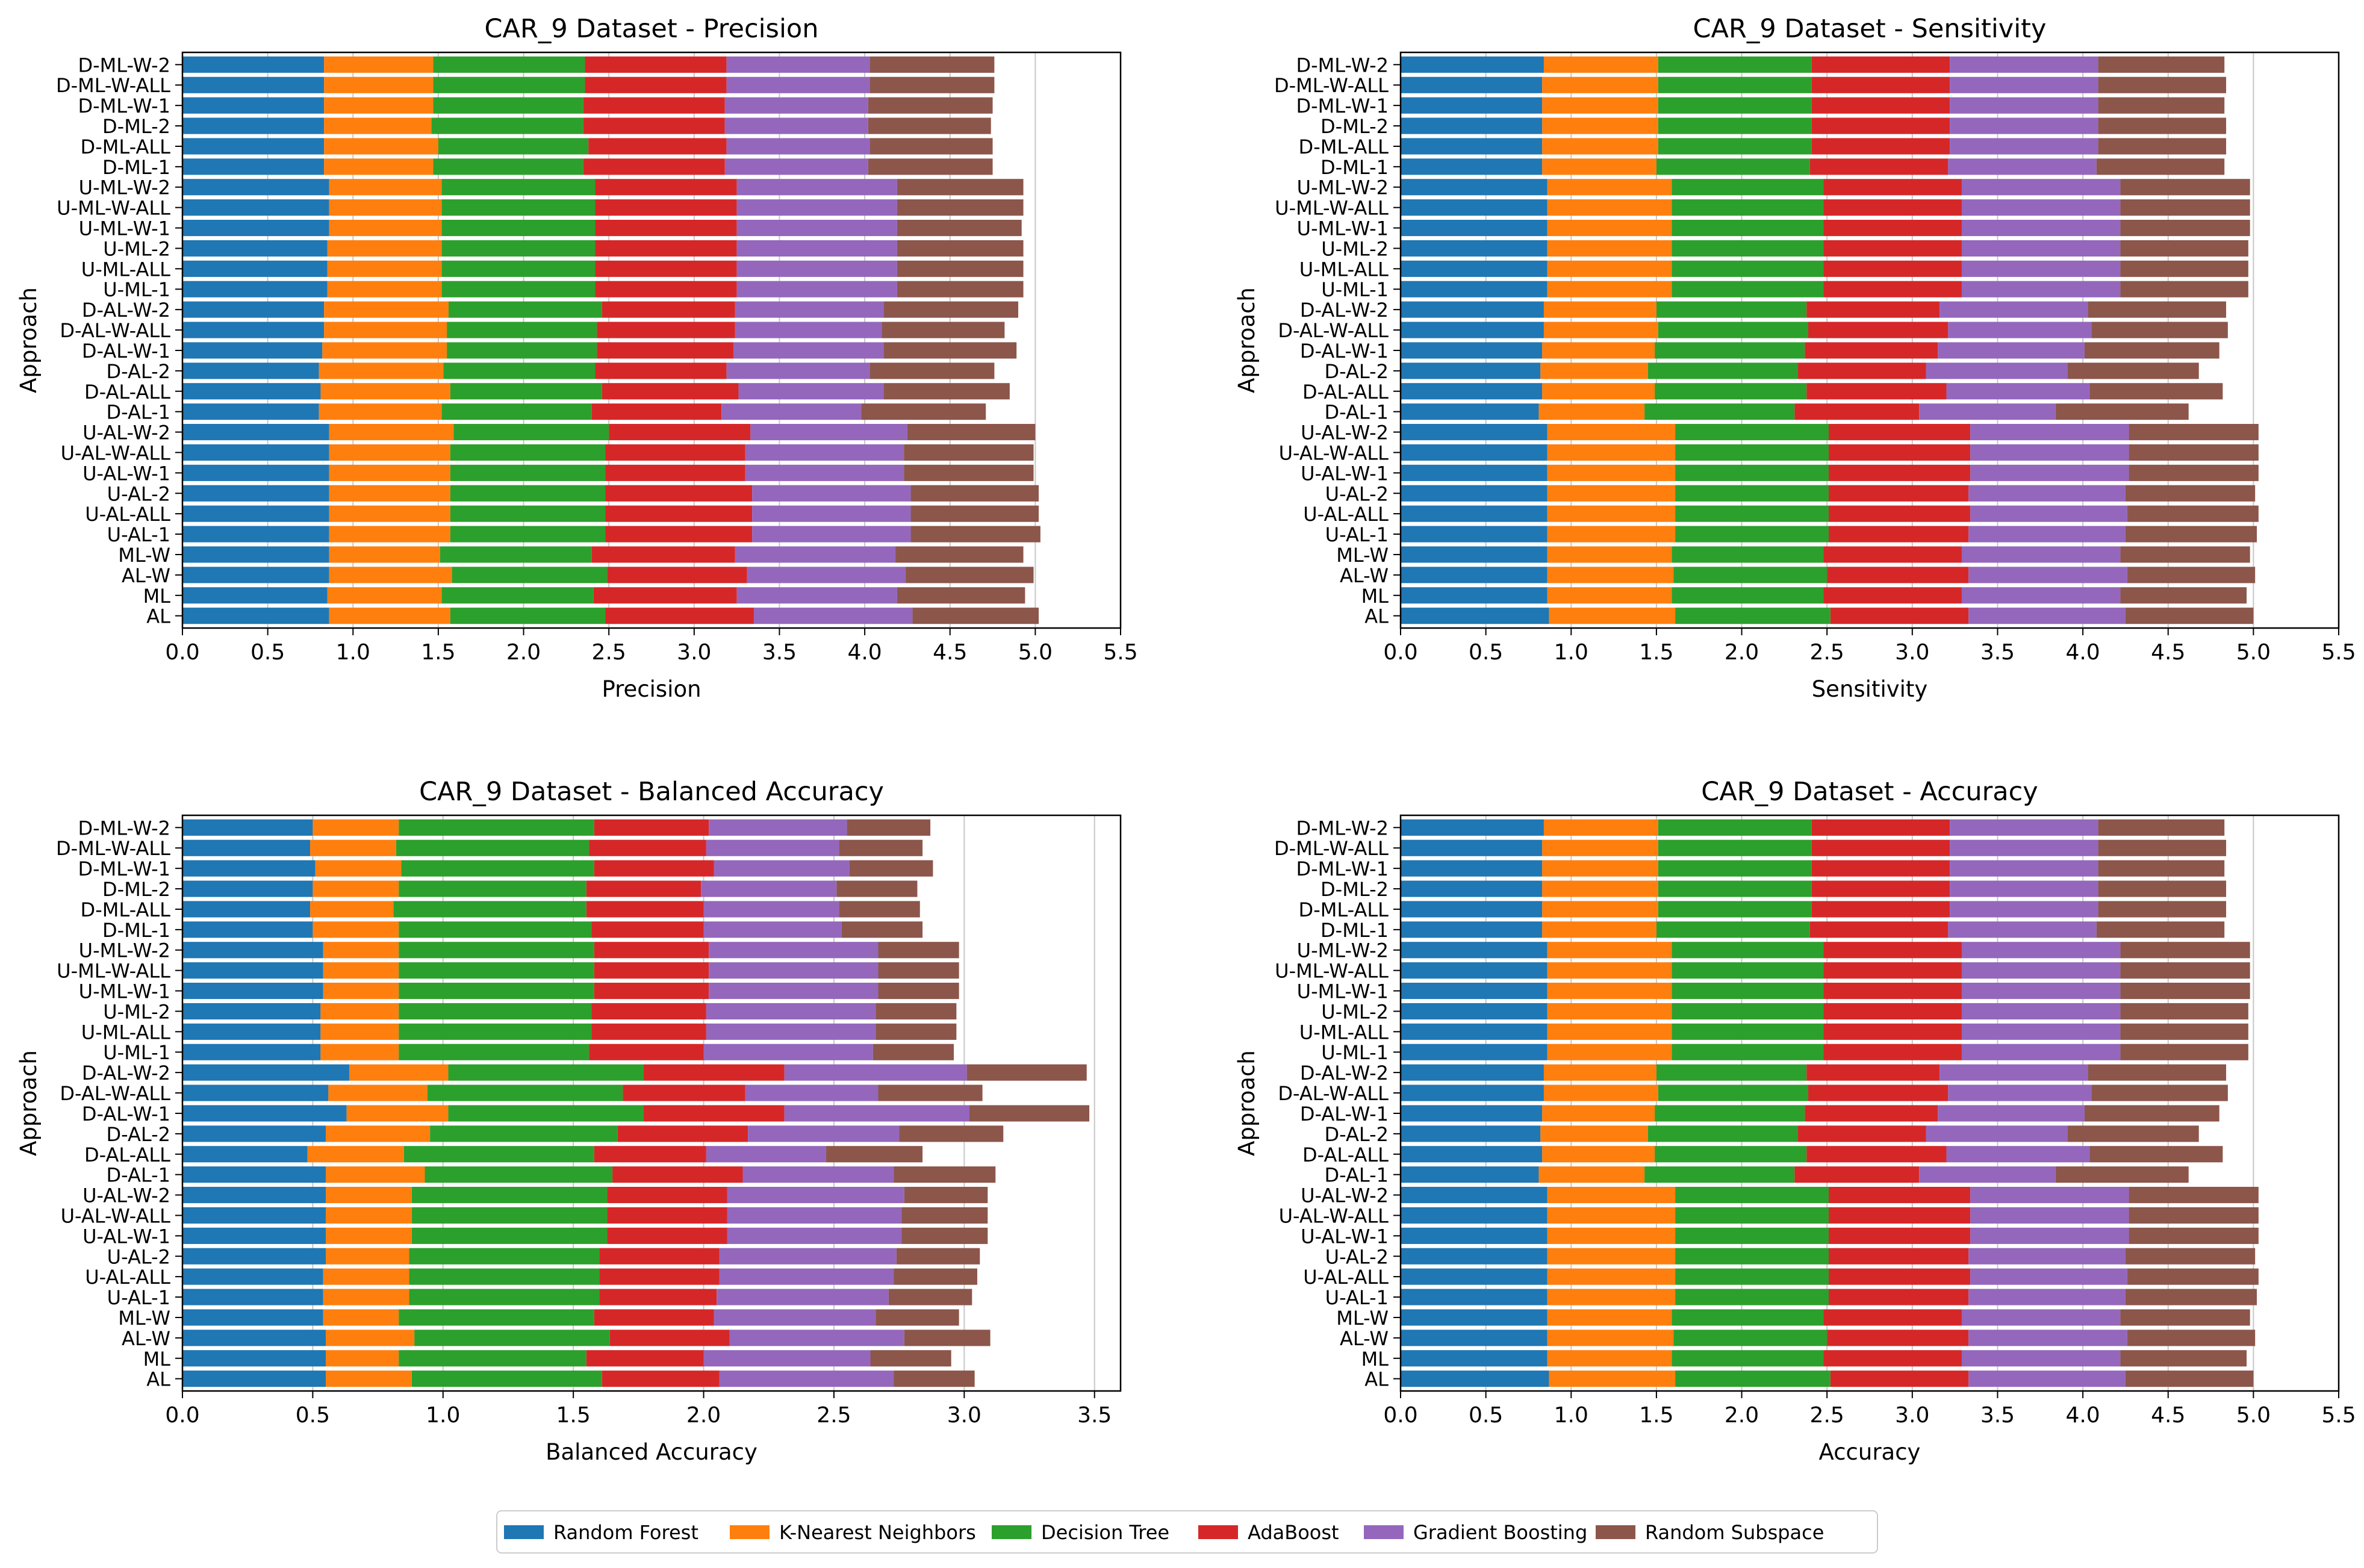  I want to click on legend-label-random-subspace: Random Subspace, so click(1734, 1533).